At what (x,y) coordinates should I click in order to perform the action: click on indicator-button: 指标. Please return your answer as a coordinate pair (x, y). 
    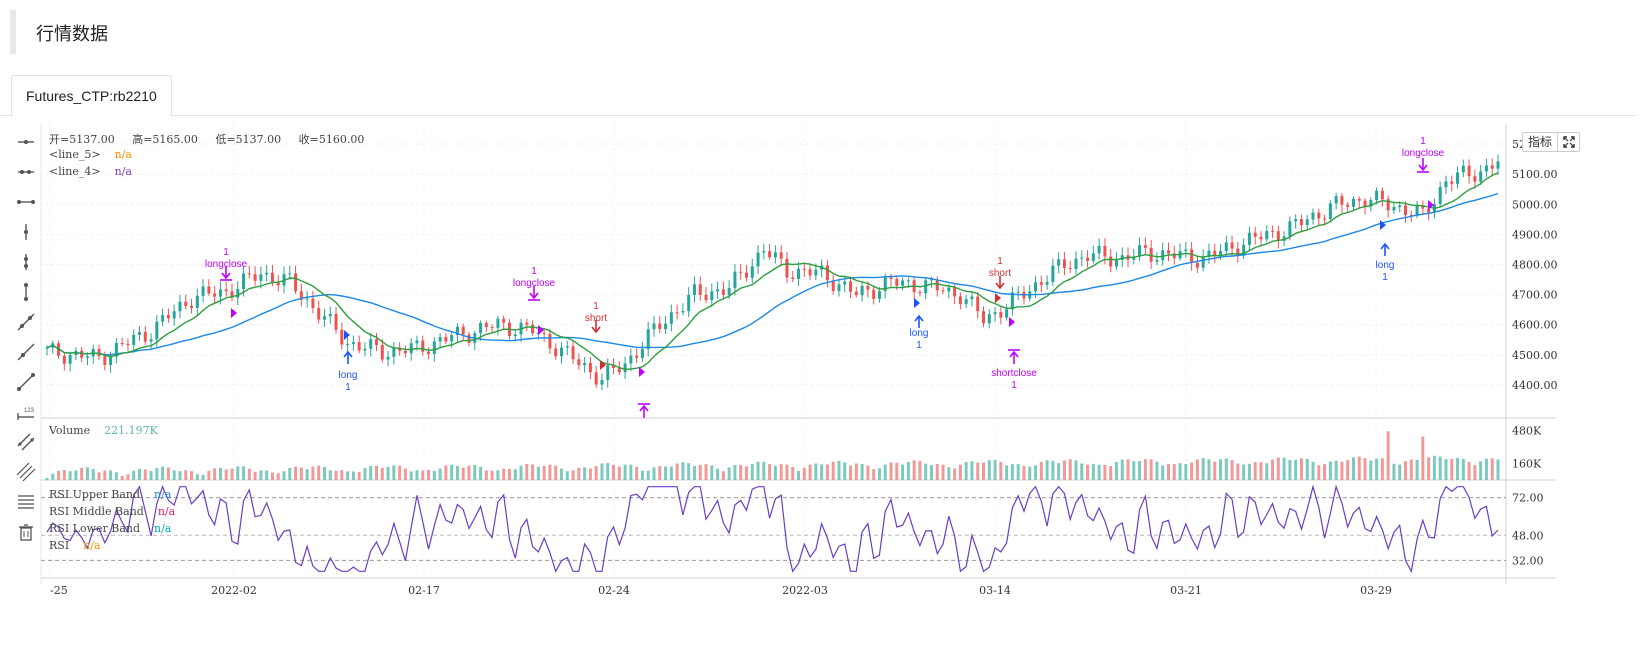
    Looking at the image, I should click on (1540, 142).